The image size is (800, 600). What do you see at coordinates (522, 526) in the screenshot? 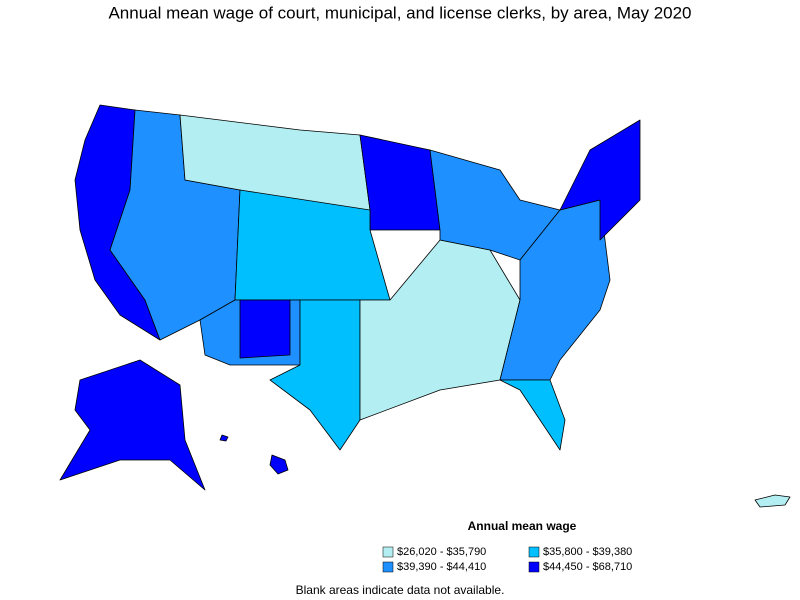
I see `legend-title: Annual mean wage` at bounding box center [522, 526].